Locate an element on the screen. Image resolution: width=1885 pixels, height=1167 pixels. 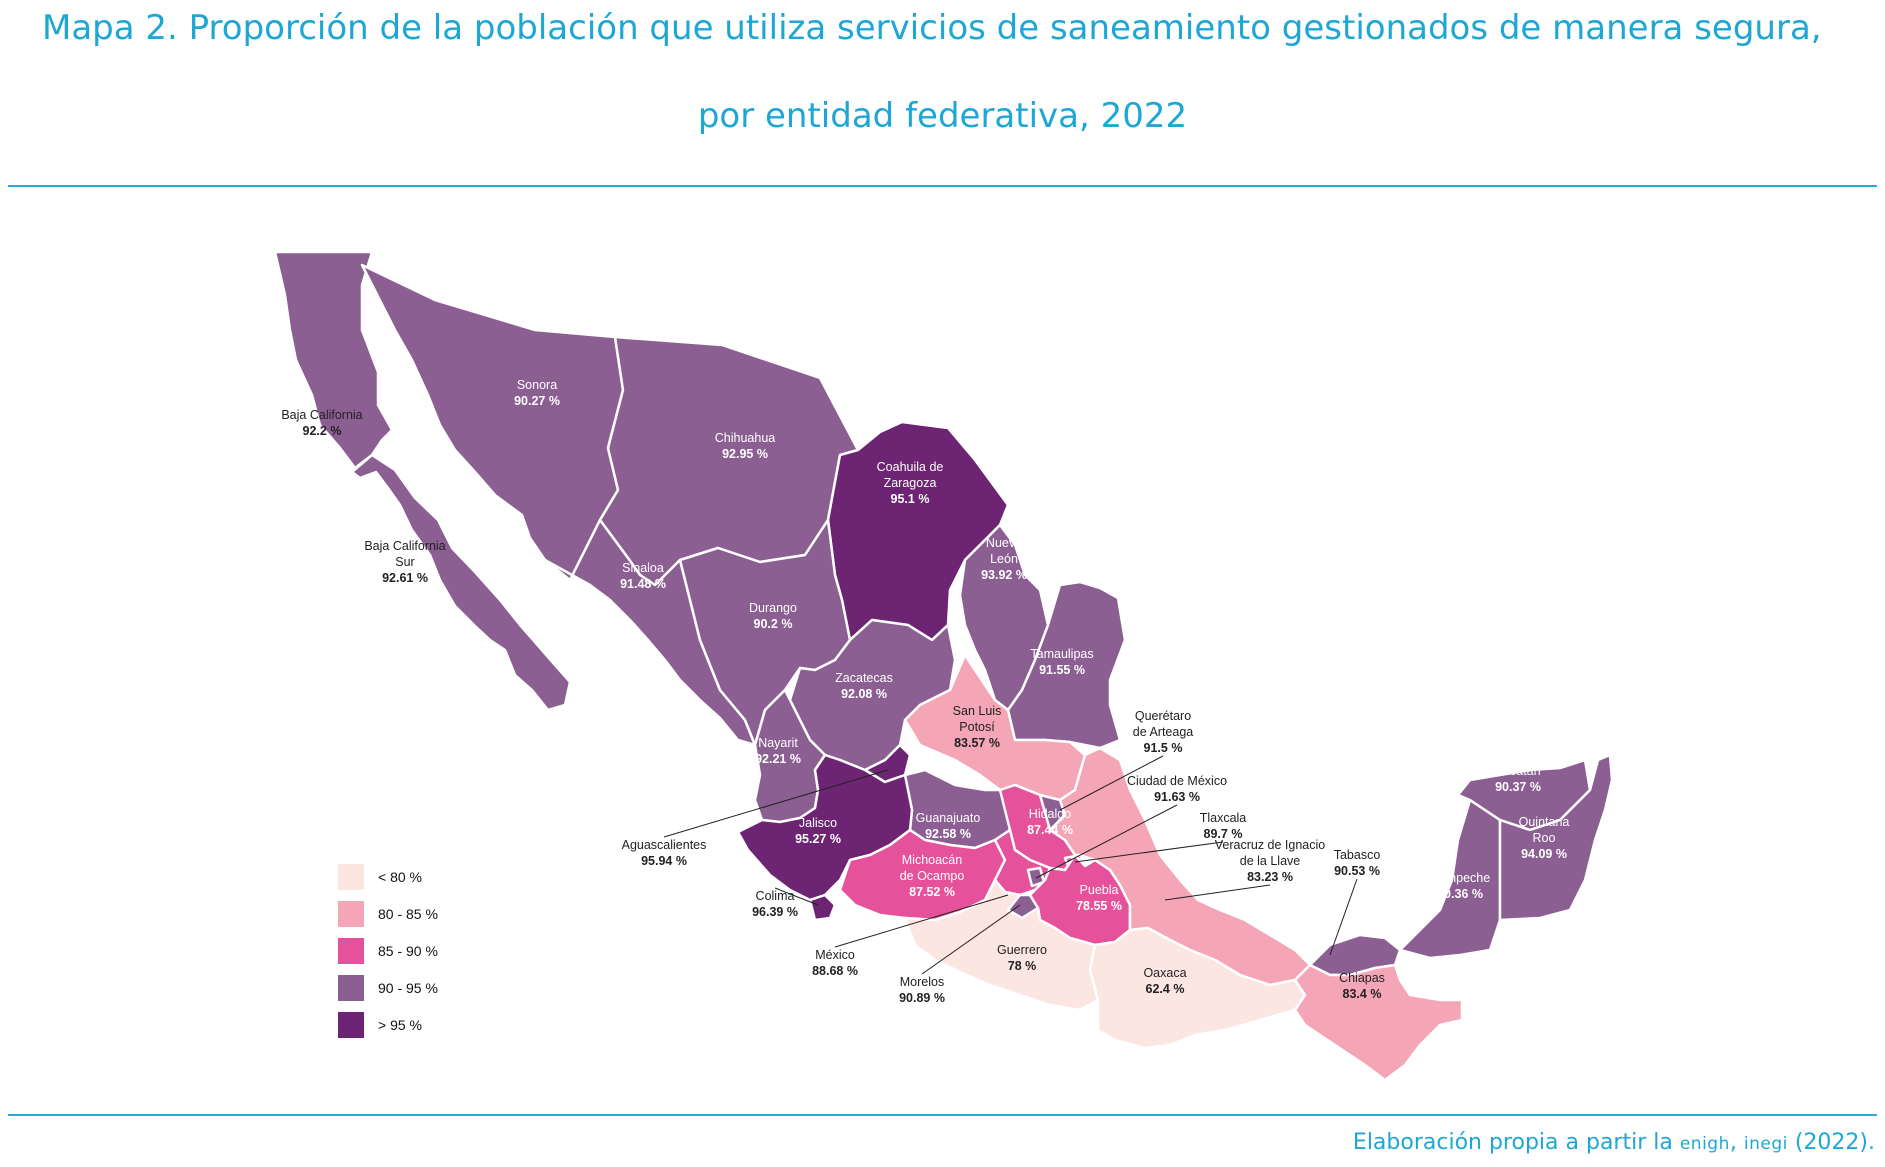
state-jal is located at coordinates (825, 827).